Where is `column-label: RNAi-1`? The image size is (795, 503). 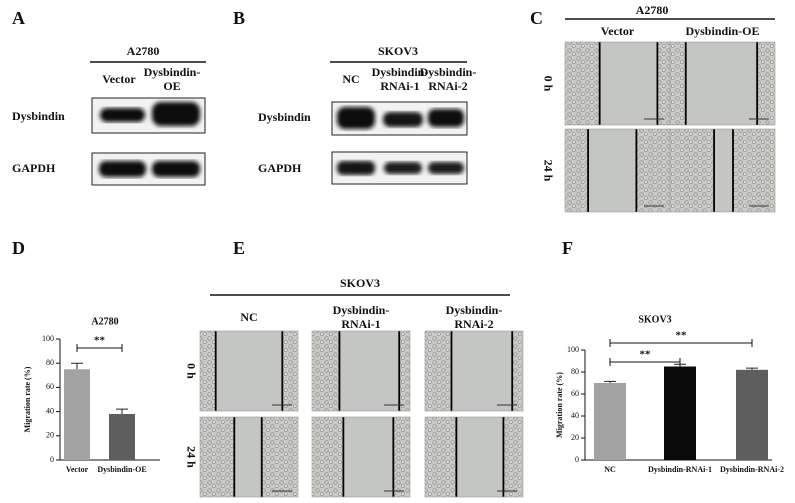
column-label: RNAi-1 is located at coordinates (360, 324).